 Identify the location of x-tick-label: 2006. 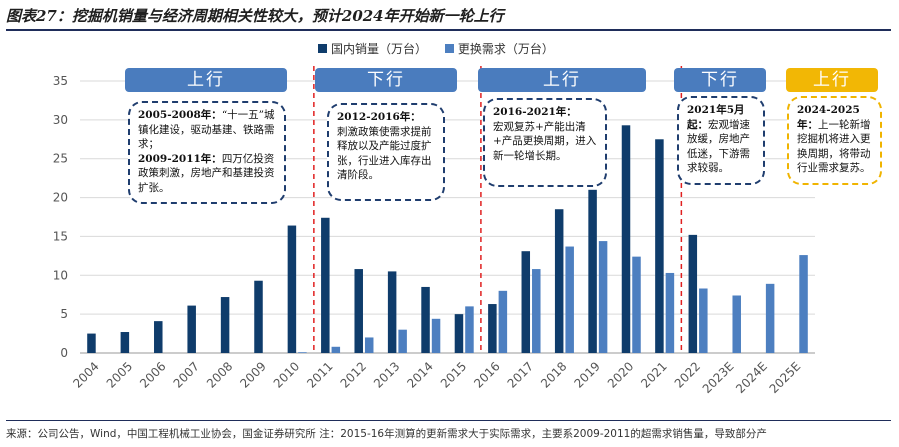
(152, 374).